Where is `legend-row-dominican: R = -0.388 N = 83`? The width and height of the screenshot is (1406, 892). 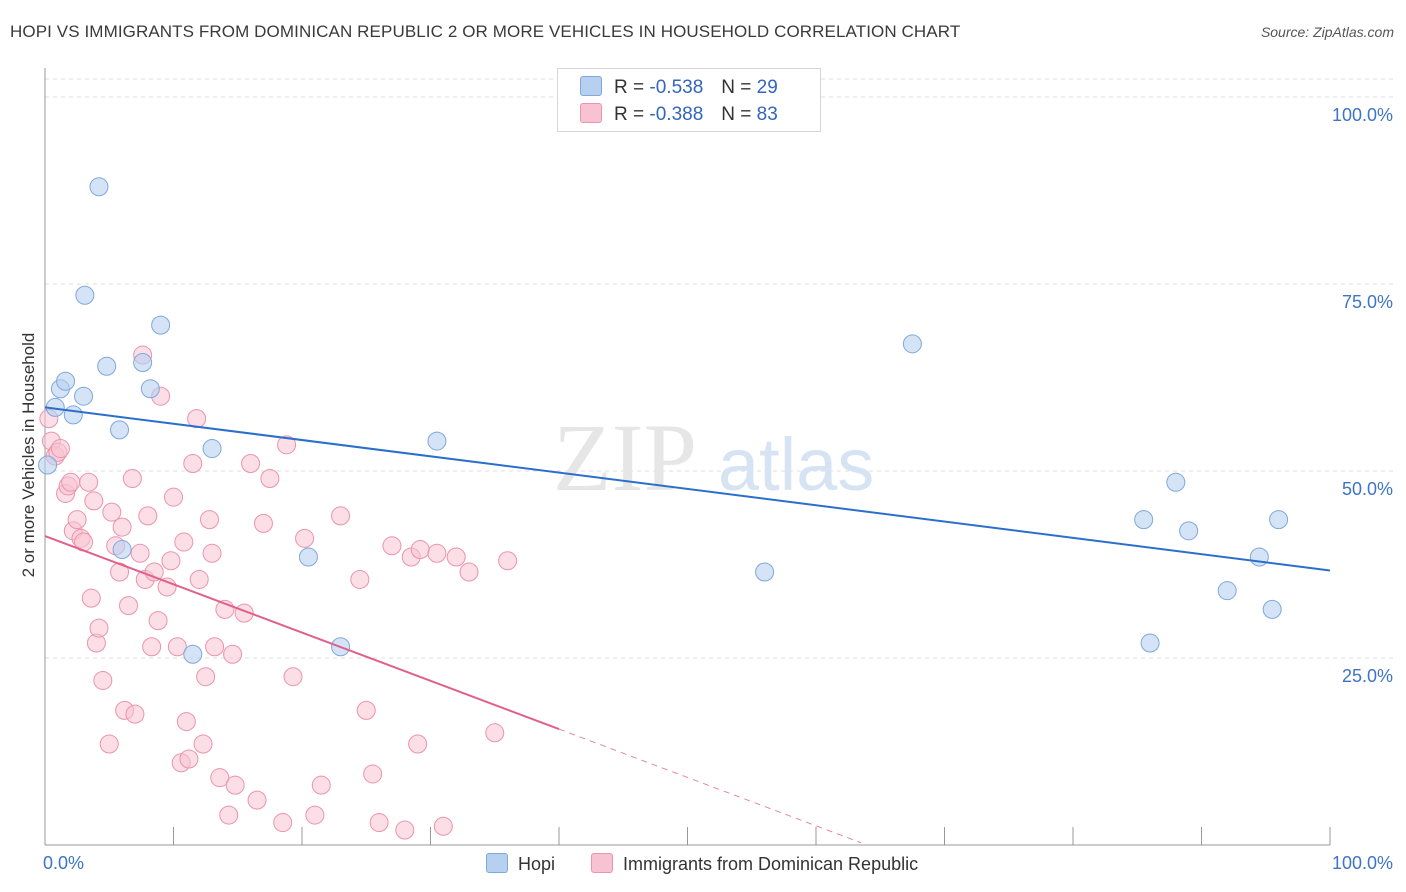 legend-row-dominican: R = -0.388 N = 83 is located at coordinates (679, 114).